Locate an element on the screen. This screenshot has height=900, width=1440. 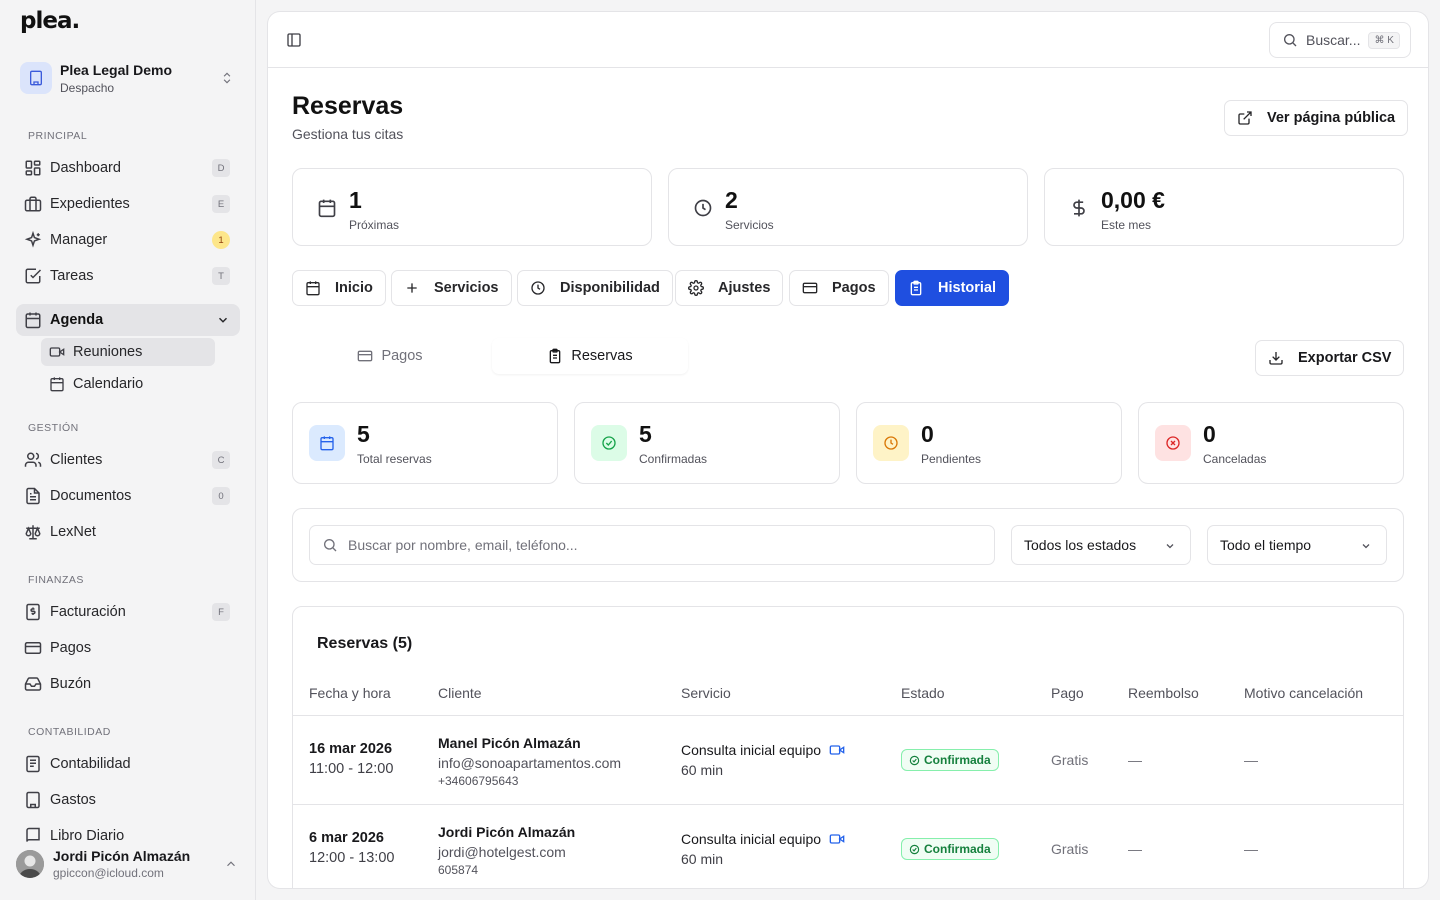
sidebar-item-agenda: Agenda is located at coordinates (128, 320).